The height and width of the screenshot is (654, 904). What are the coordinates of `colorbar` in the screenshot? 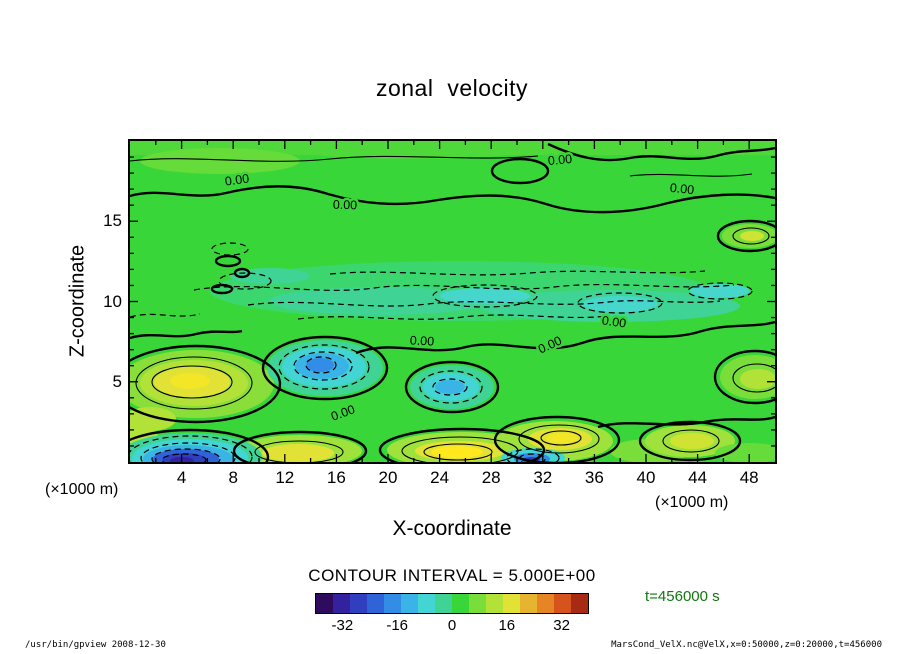 It's located at (452, 603).